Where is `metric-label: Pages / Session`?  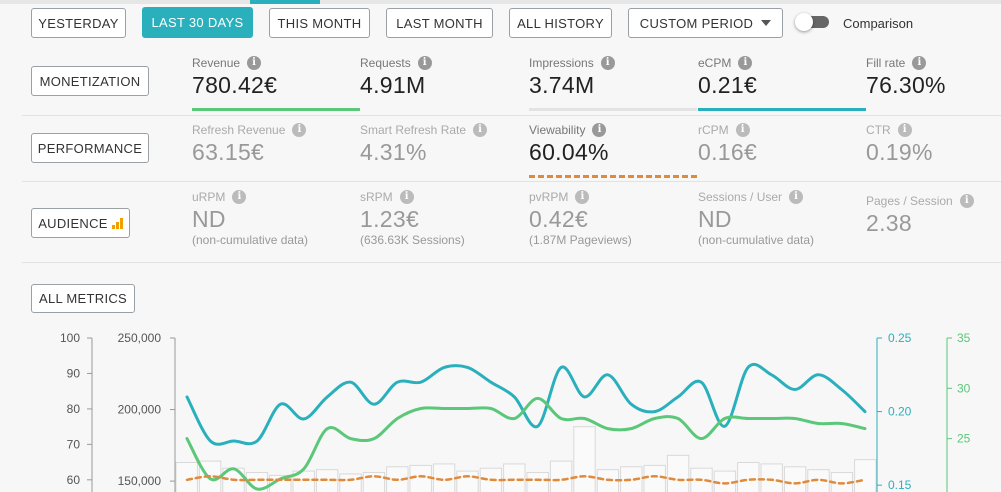 metric-label: Pages / Session is located at coordinates (909, 201).